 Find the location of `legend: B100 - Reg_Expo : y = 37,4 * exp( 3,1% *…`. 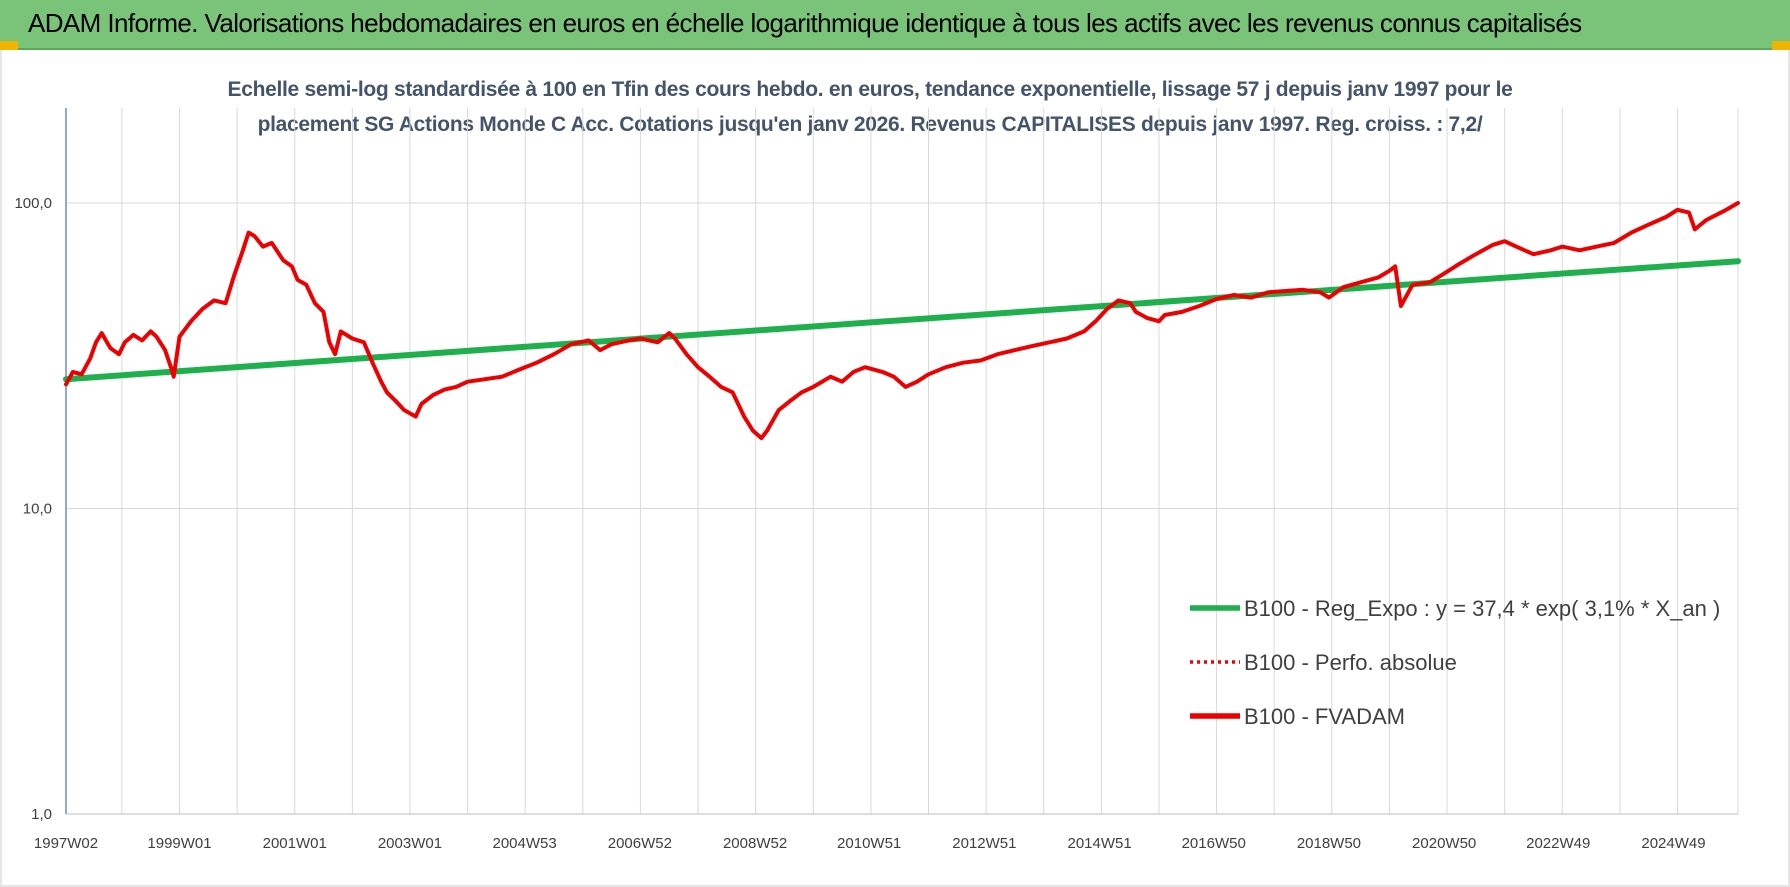

legend: B100 - Reg_Expo : y = 37,4 * exp( 3,1% *… is located at coordinates (1455, 662).